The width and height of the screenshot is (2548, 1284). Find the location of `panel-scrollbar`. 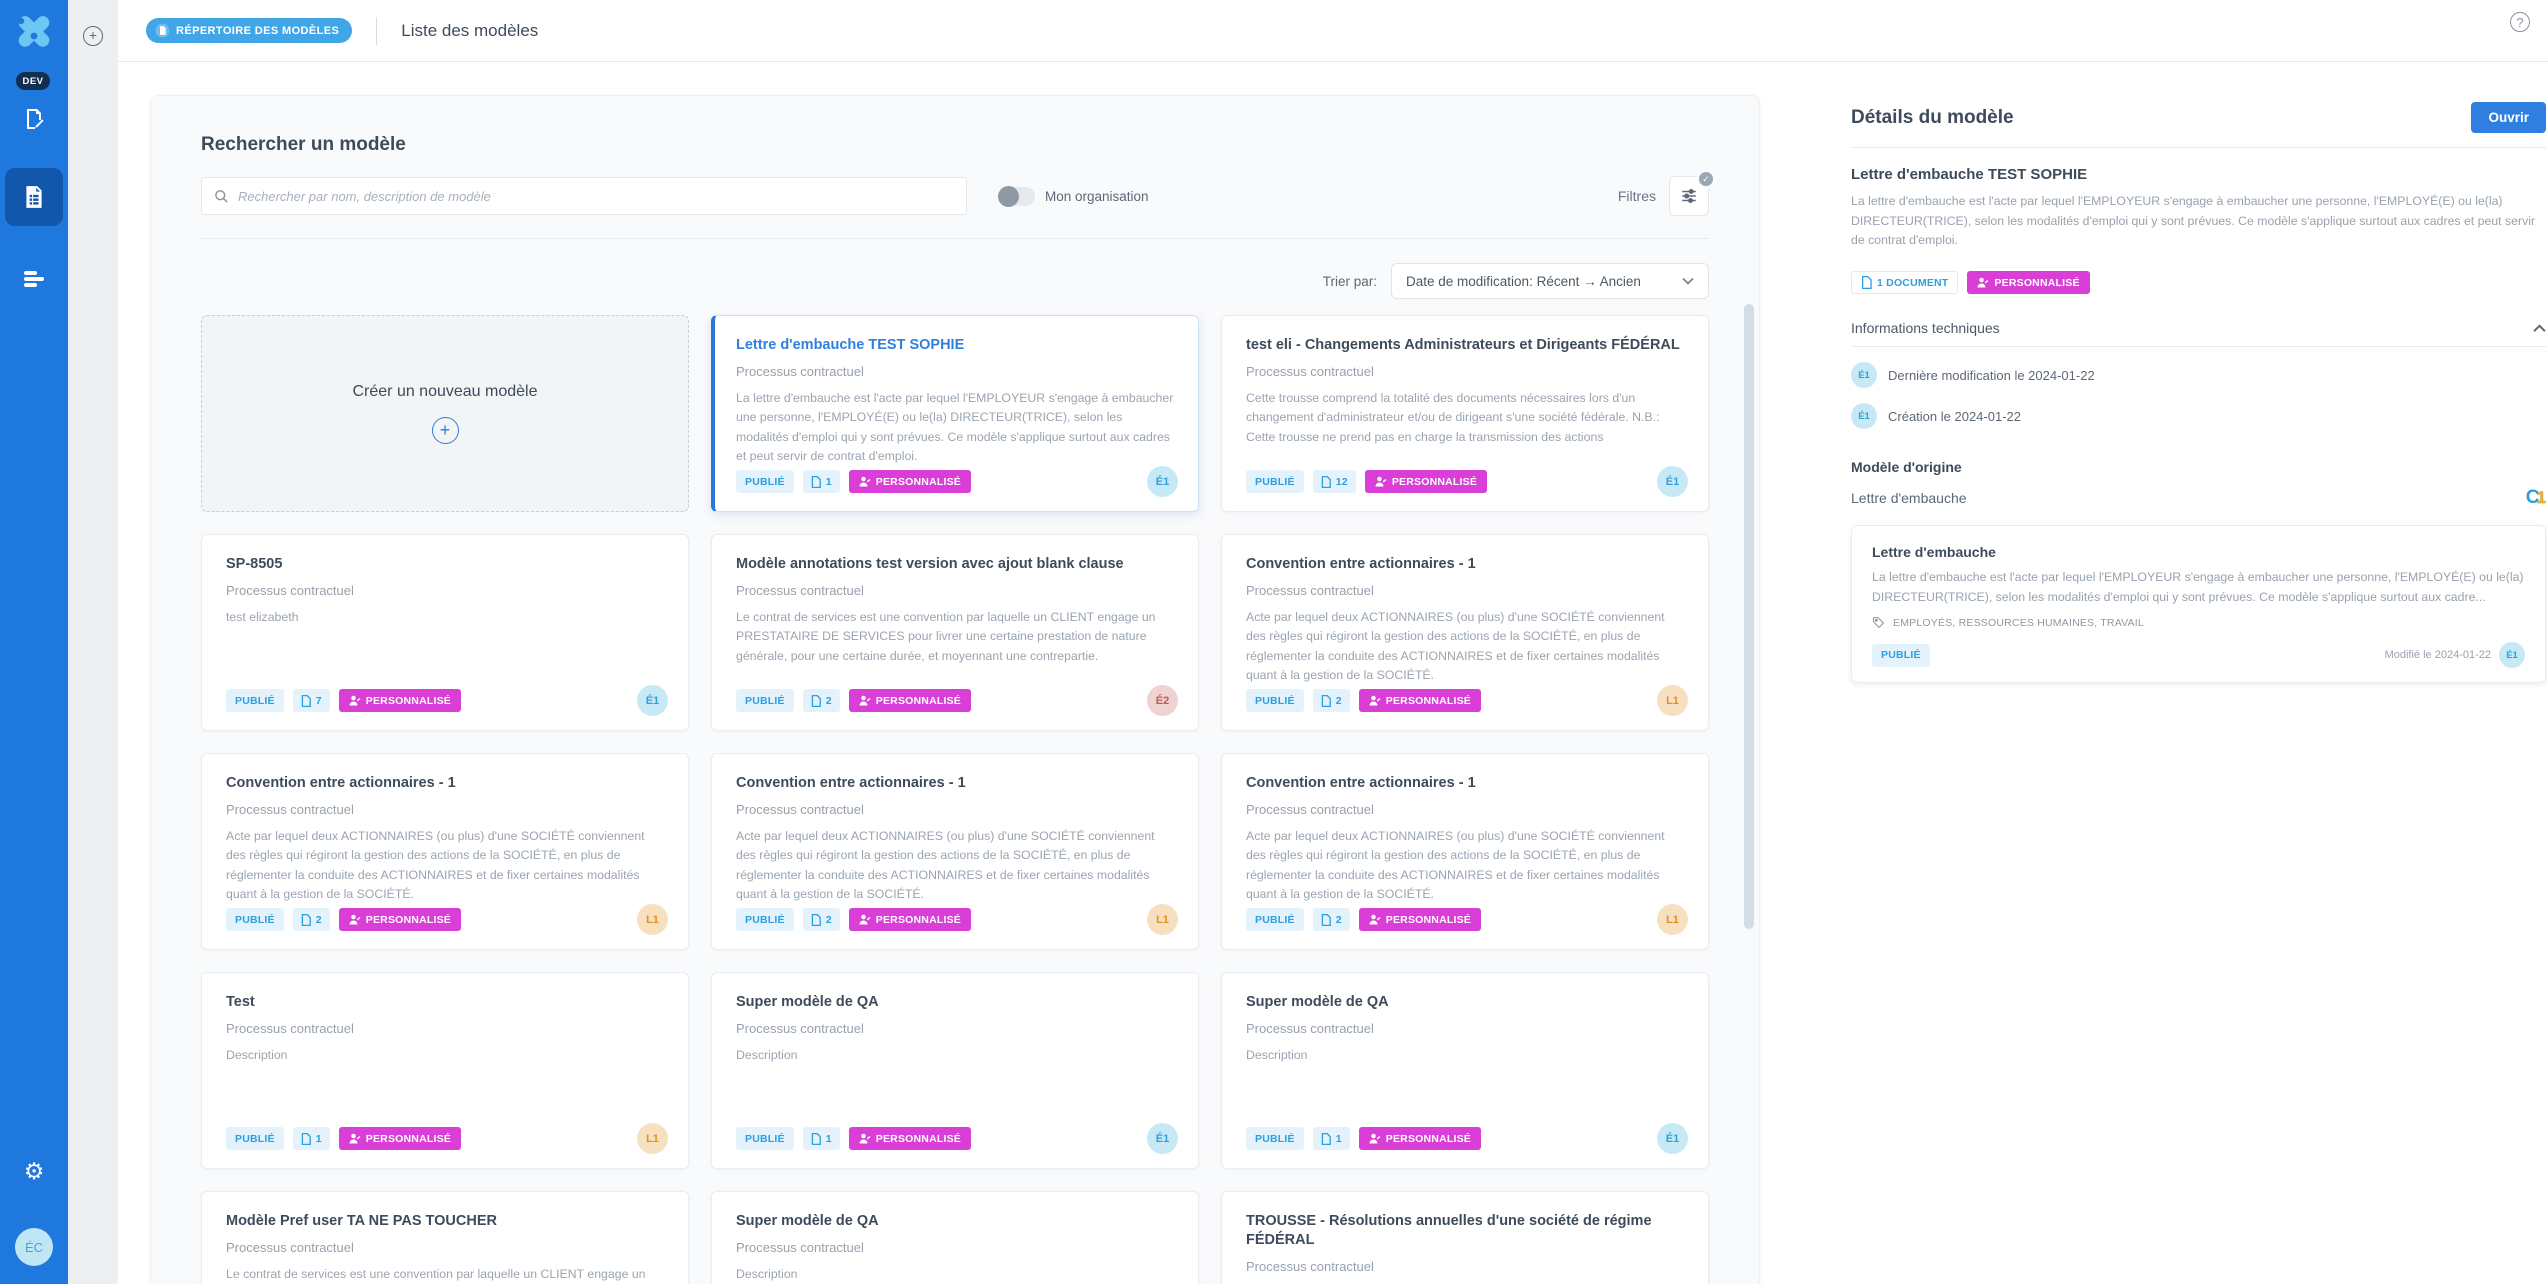

panel-scrollbar is located at coordinates (1749, 616).